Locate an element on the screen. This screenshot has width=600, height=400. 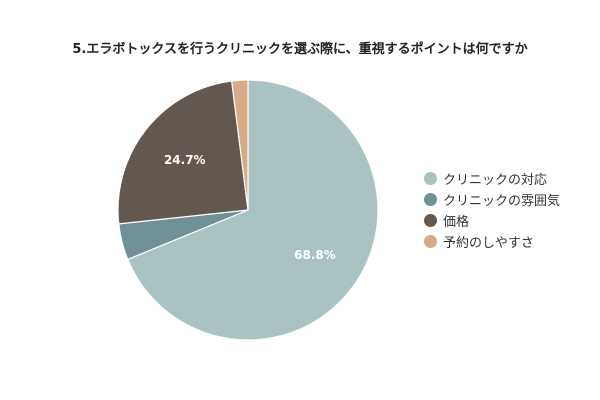
legend-label-2: クリニックの雰囲気 is located at coordinates (502, 201).